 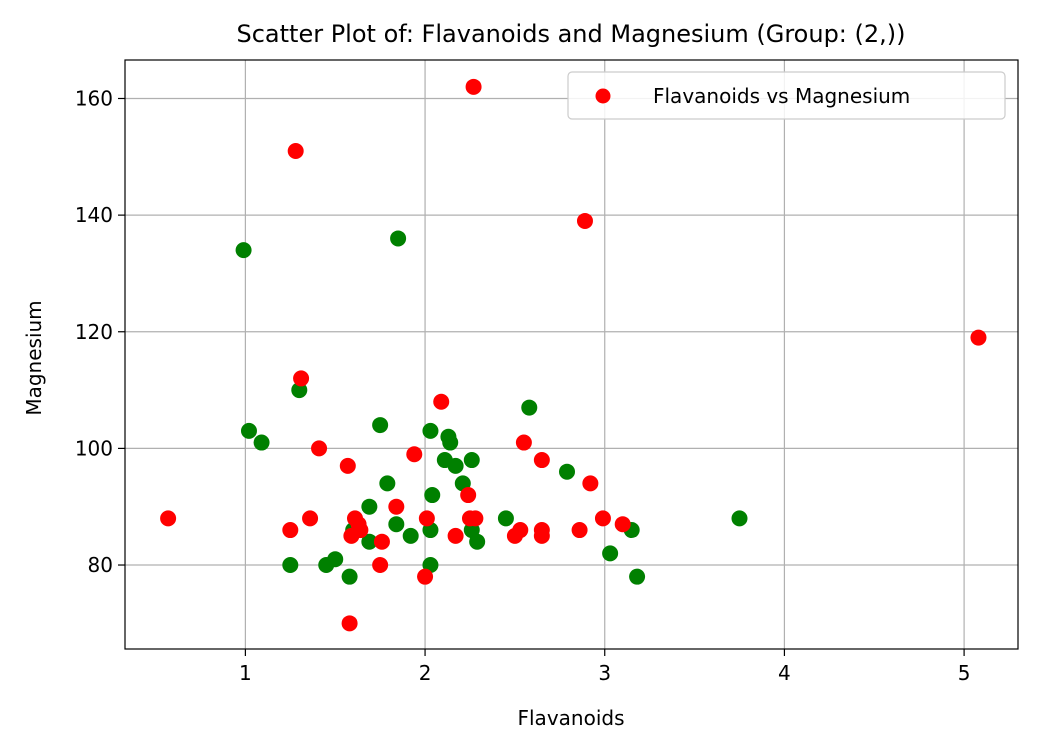 What do you see at coordinates (100, 565) in the screenshot?
I see `y-tick-label: 80` at bounding box center [100, 565].